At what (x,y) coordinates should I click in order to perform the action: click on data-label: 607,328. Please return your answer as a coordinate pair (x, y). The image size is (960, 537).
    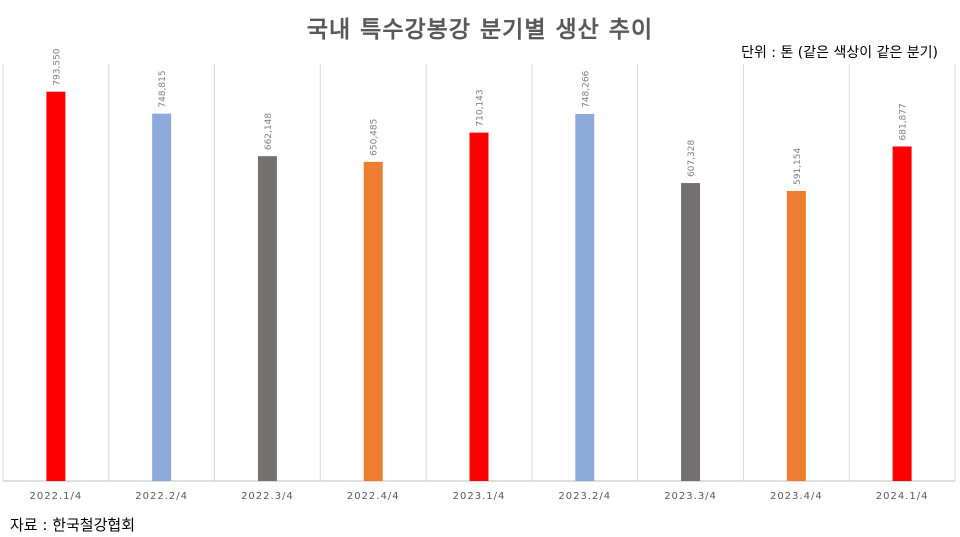
    Looking at the image, I should click on (692, 158).